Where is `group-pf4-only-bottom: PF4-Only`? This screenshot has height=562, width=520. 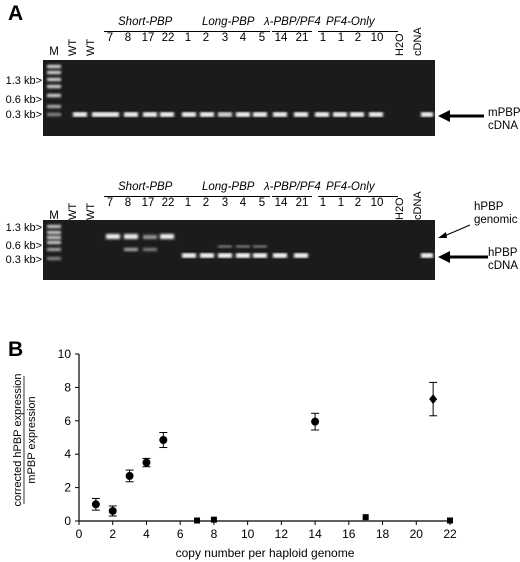
group-pf4-only-bottom: PF4-Only is located at coordinates (350, 187).